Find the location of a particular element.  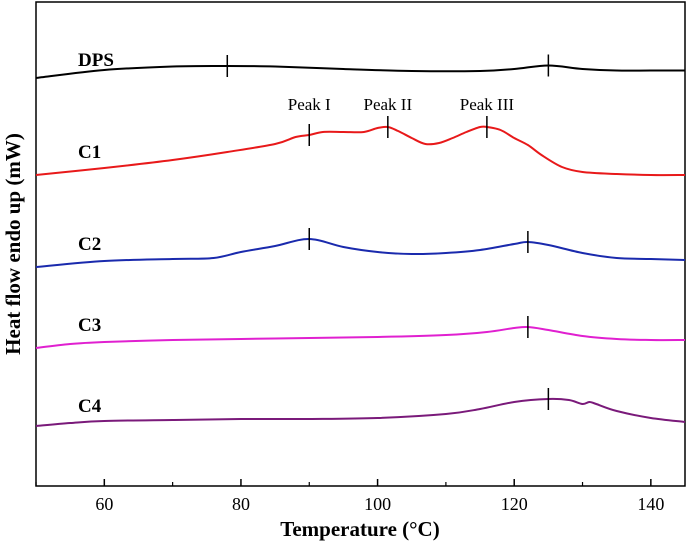

x-axis-title: Temperature (°C) is located at coordinates (359, 529).